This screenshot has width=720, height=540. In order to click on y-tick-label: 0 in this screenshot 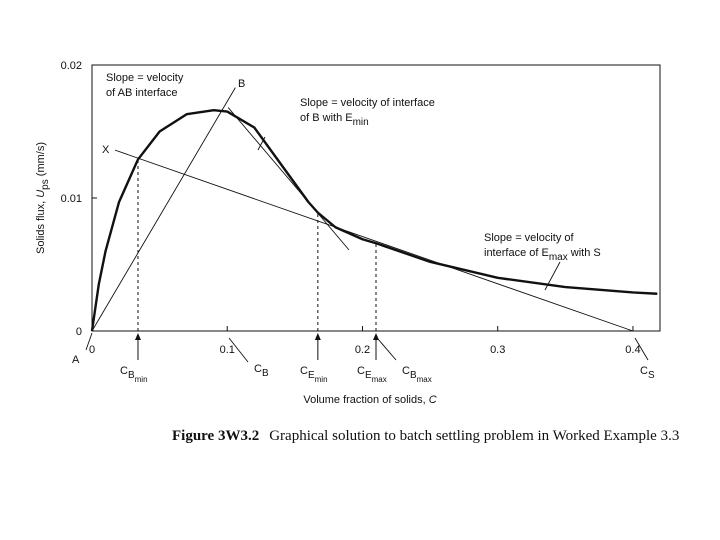, I will do `click(79, 332)`.